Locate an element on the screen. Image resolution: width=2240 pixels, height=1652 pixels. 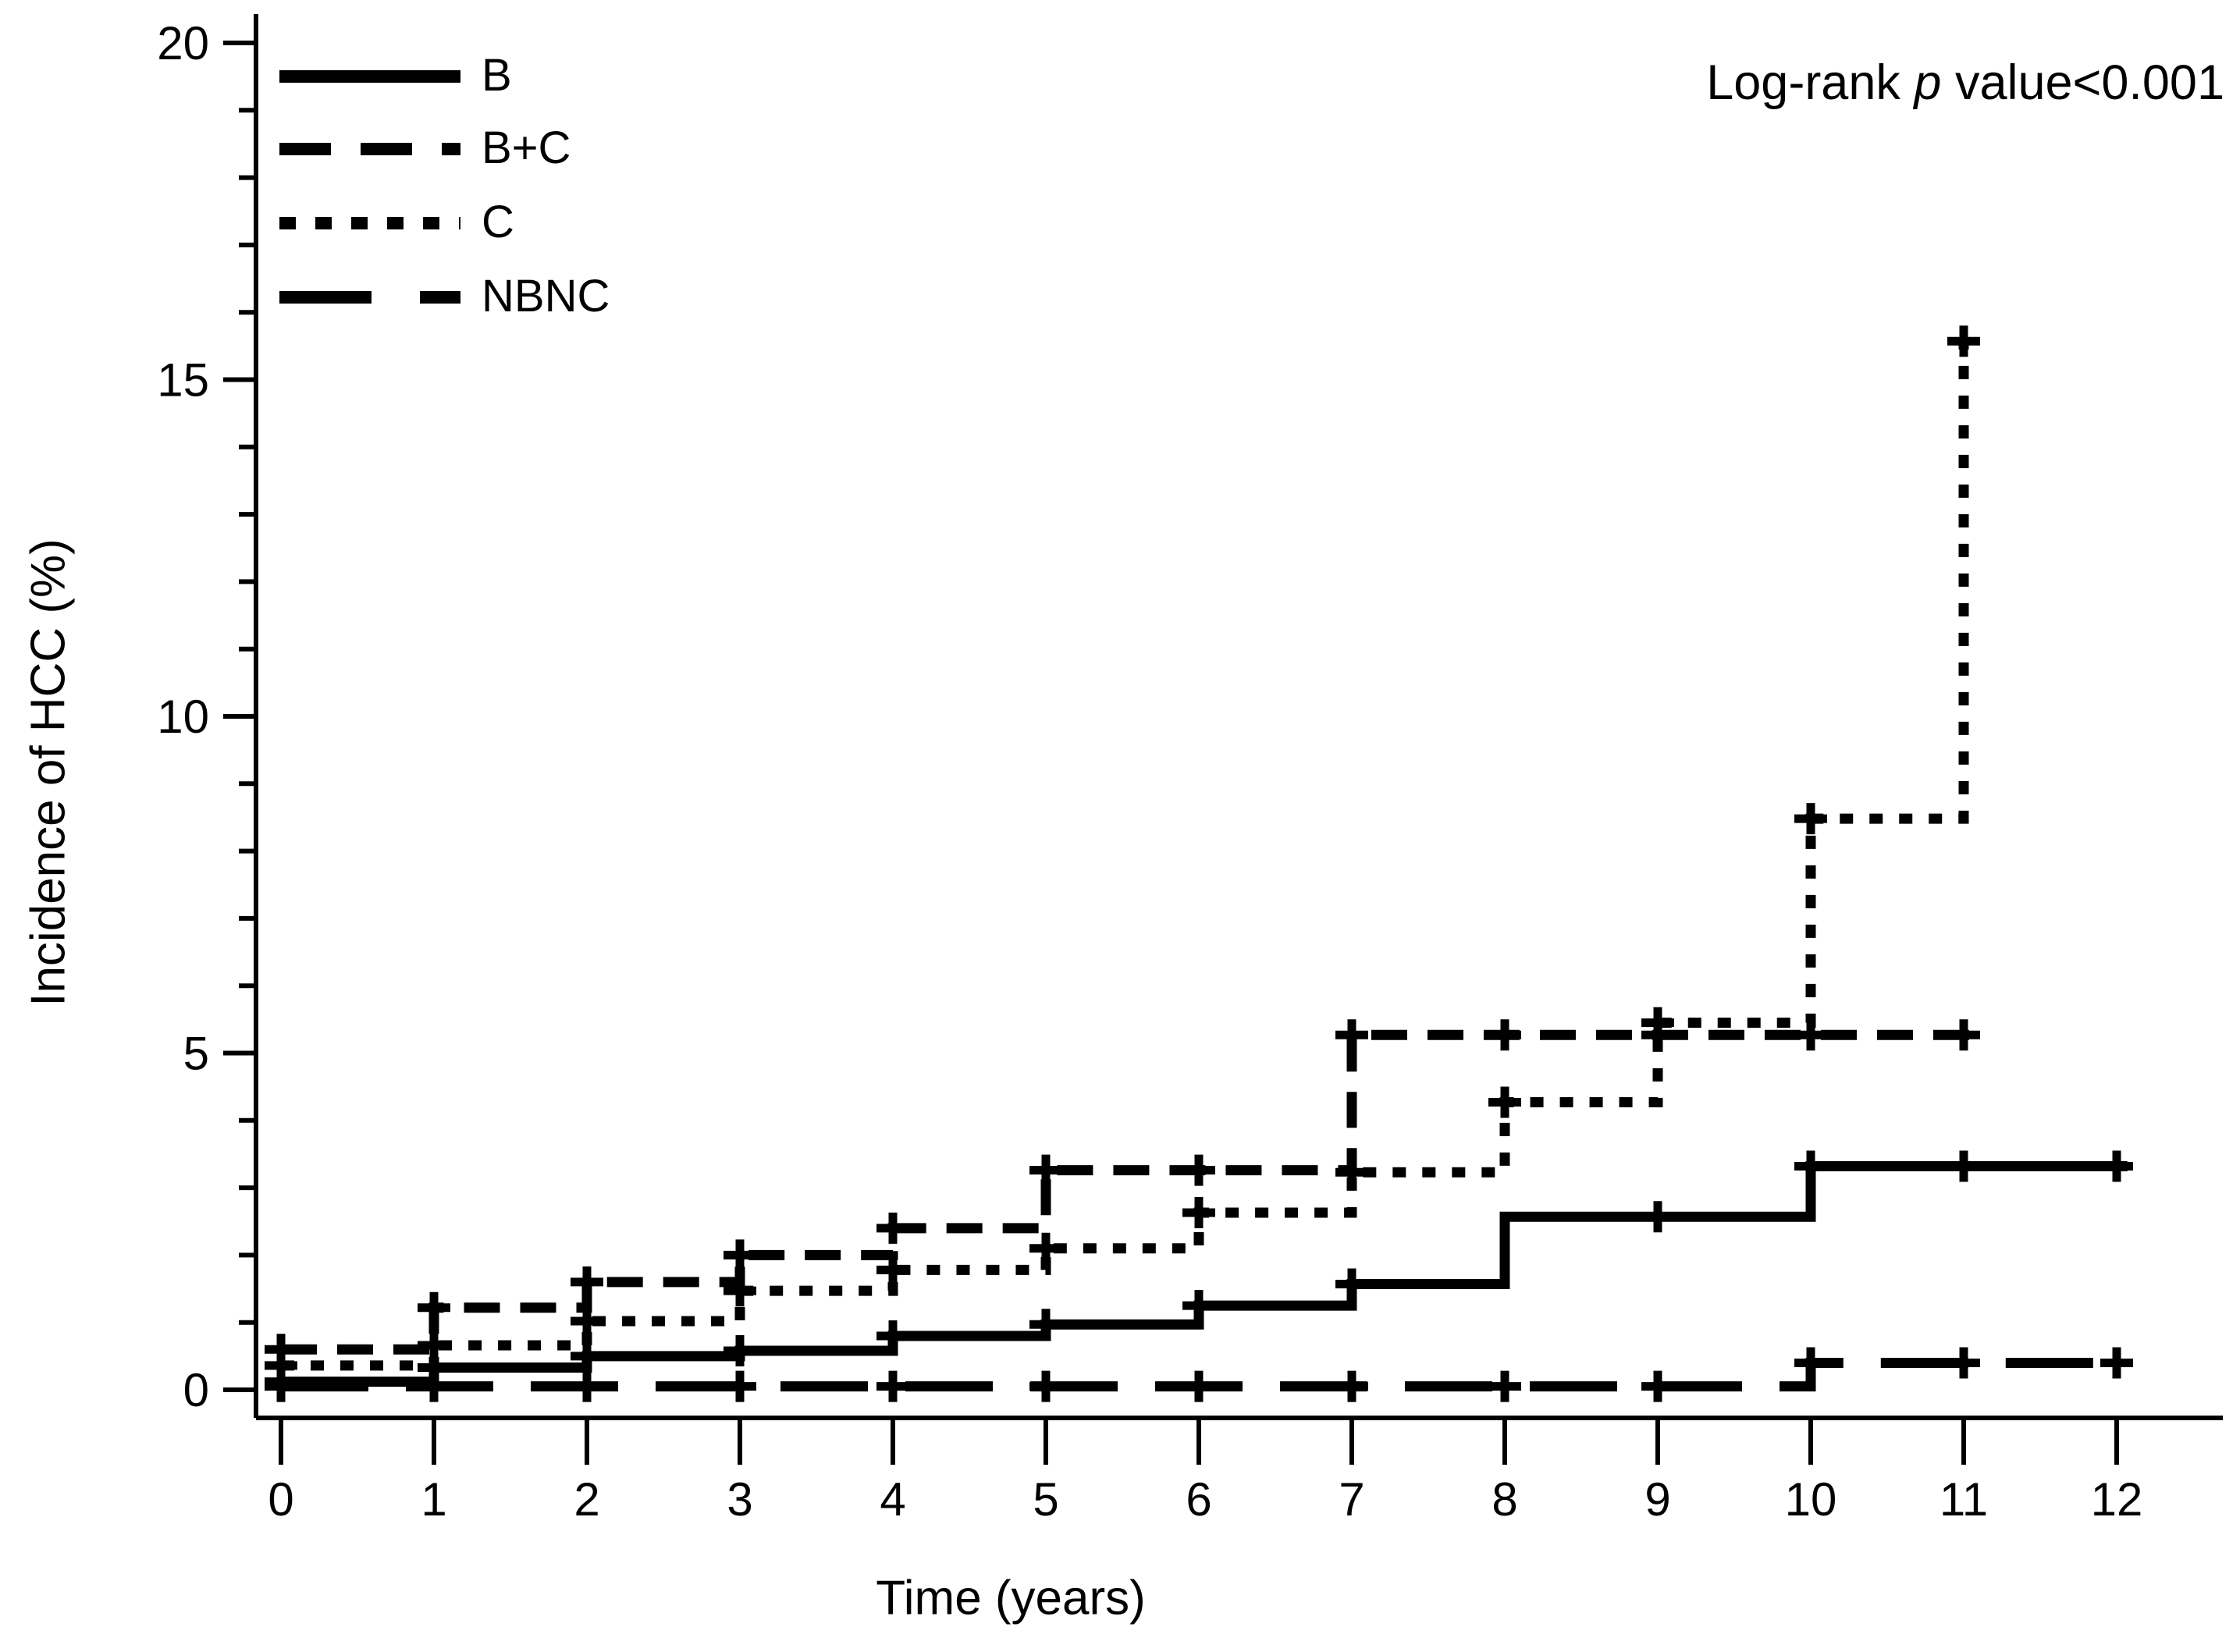
x-tick-label: 4 is located at coordinates (892, 1500).